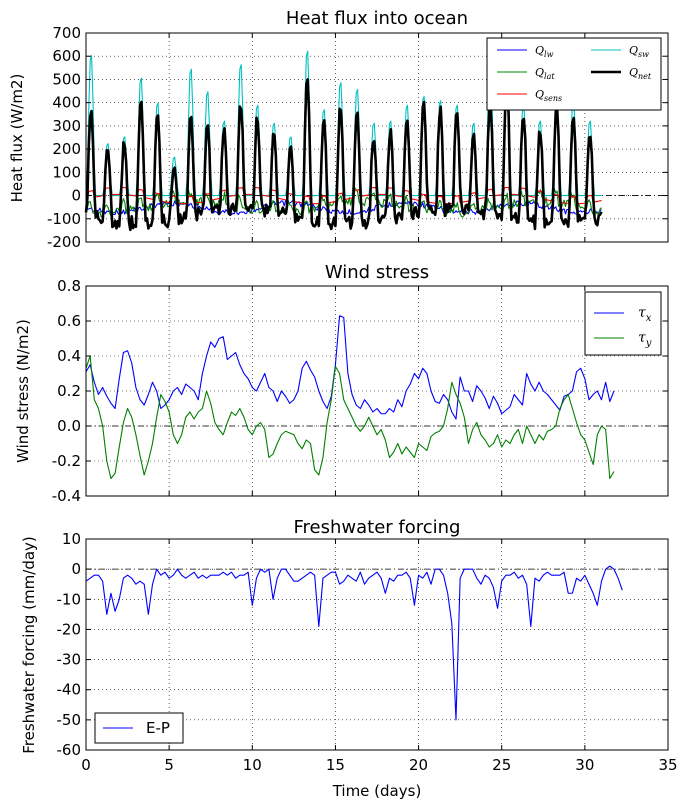 This screenshot has width=688, height=810. What do you see at coordinates (69, 750) in the screenshot?
I see `fresh-ytick-label: -60` at bounding box center [69, 750].